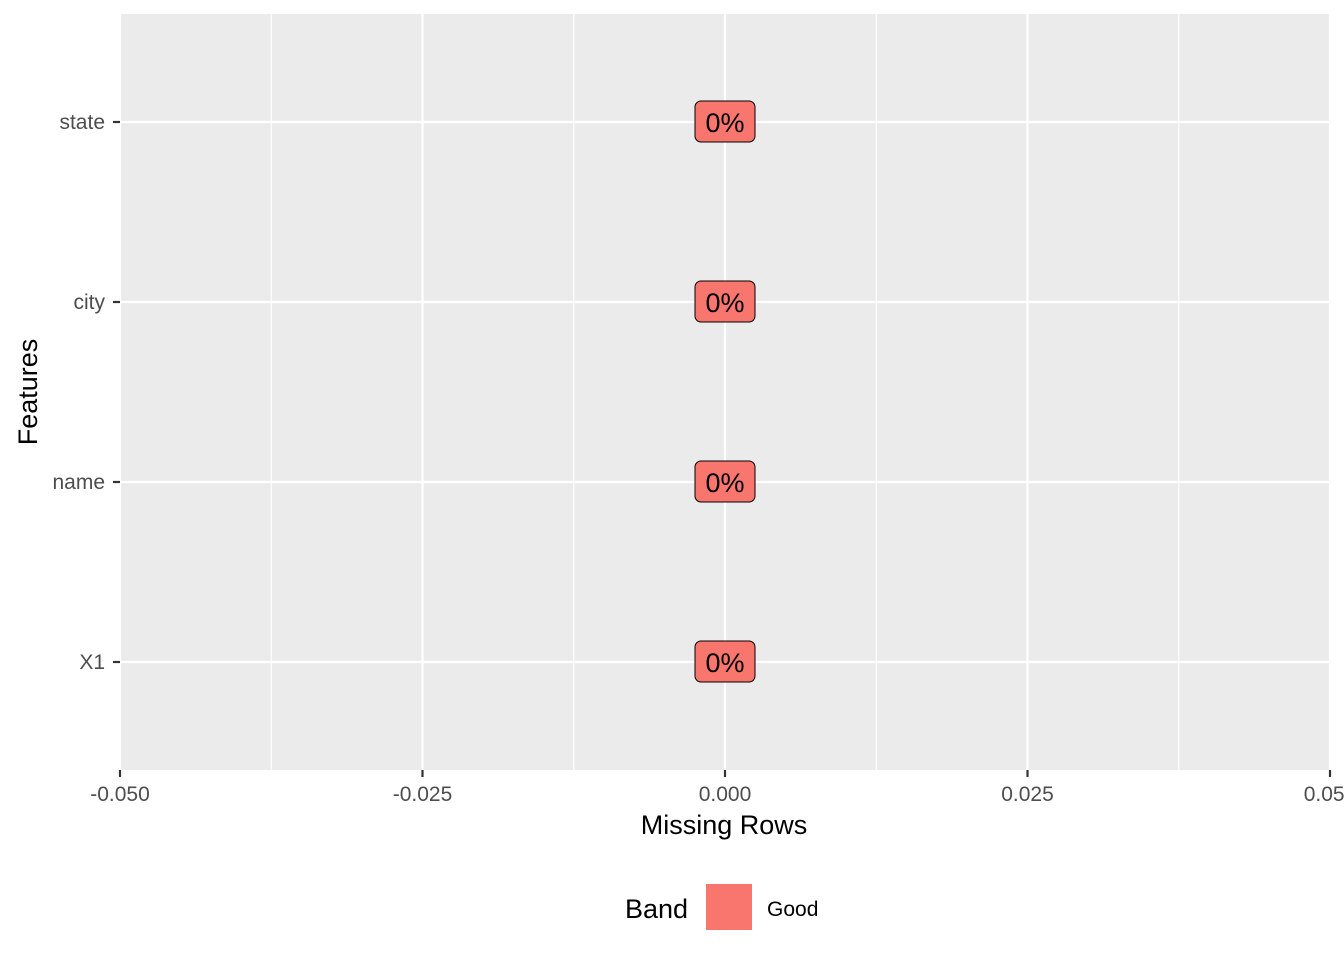  Describe the element at coordinates (724, 825) in the screenshot. I see `x-axis-title: Missing Rows` at that location.